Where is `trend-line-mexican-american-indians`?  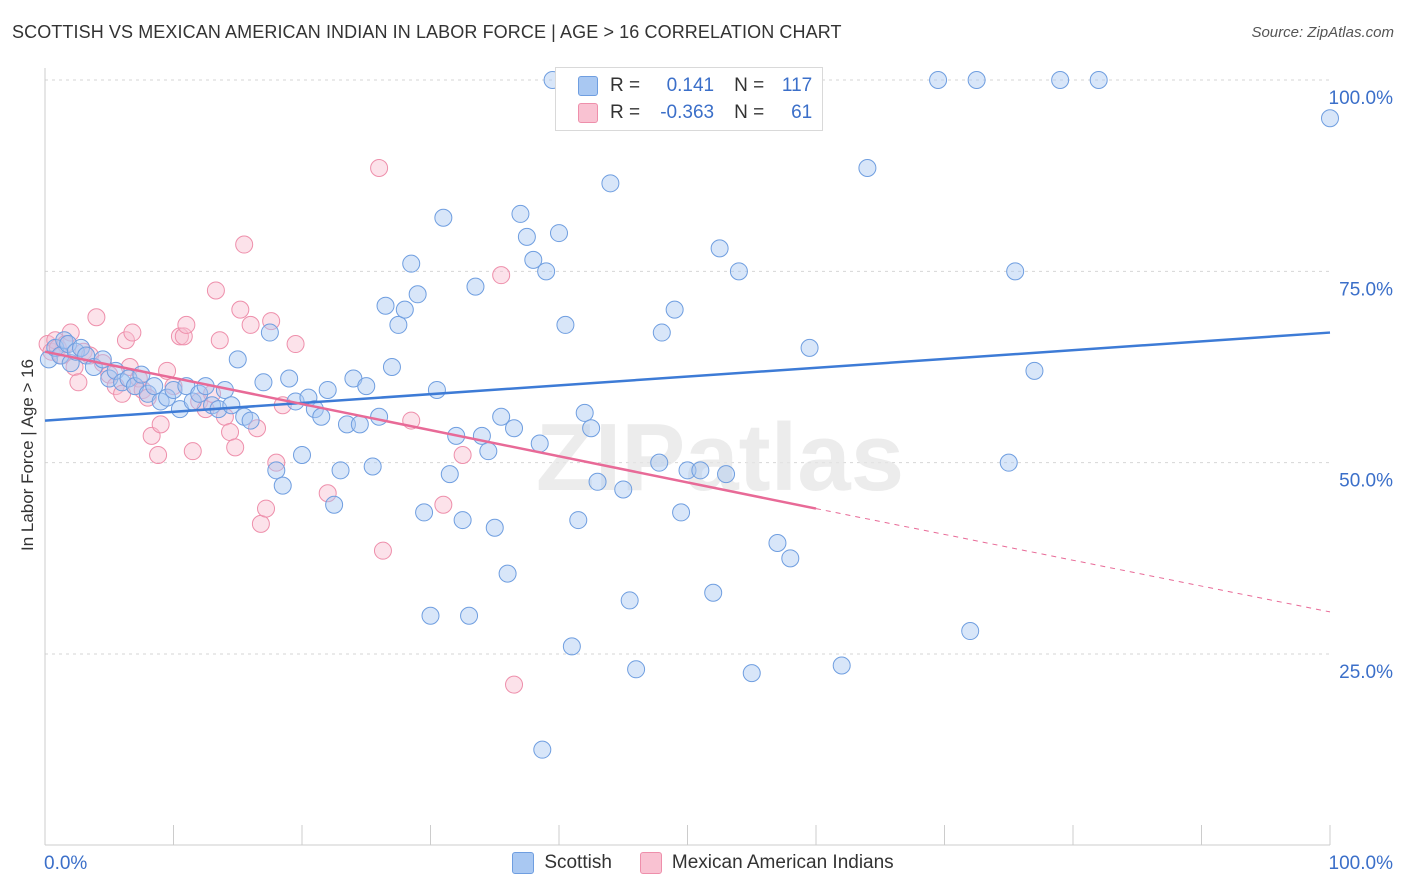
trend-line-mexican-american-indians is located at coordinates (430, 430).